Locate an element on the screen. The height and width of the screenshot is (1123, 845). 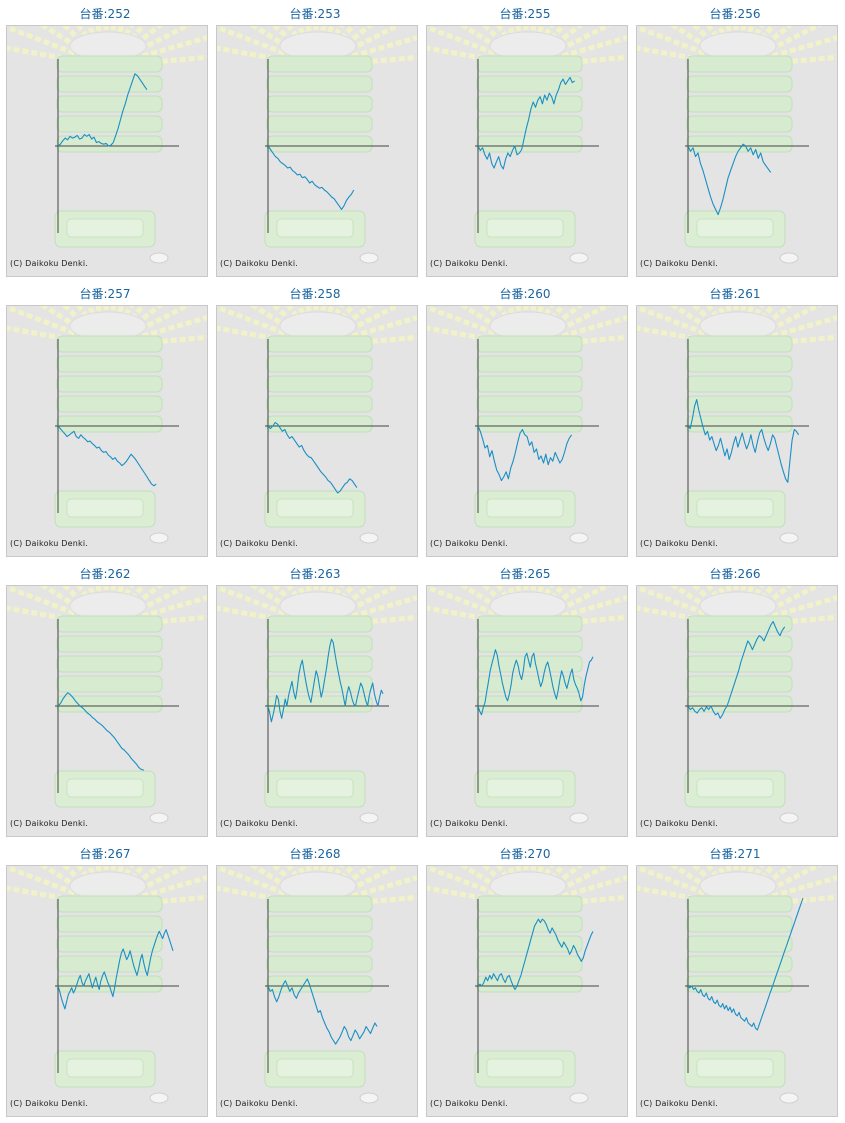
chart-cell: 台番:268 (C) Daikoku Denki. is located at coordinates (315, 980).